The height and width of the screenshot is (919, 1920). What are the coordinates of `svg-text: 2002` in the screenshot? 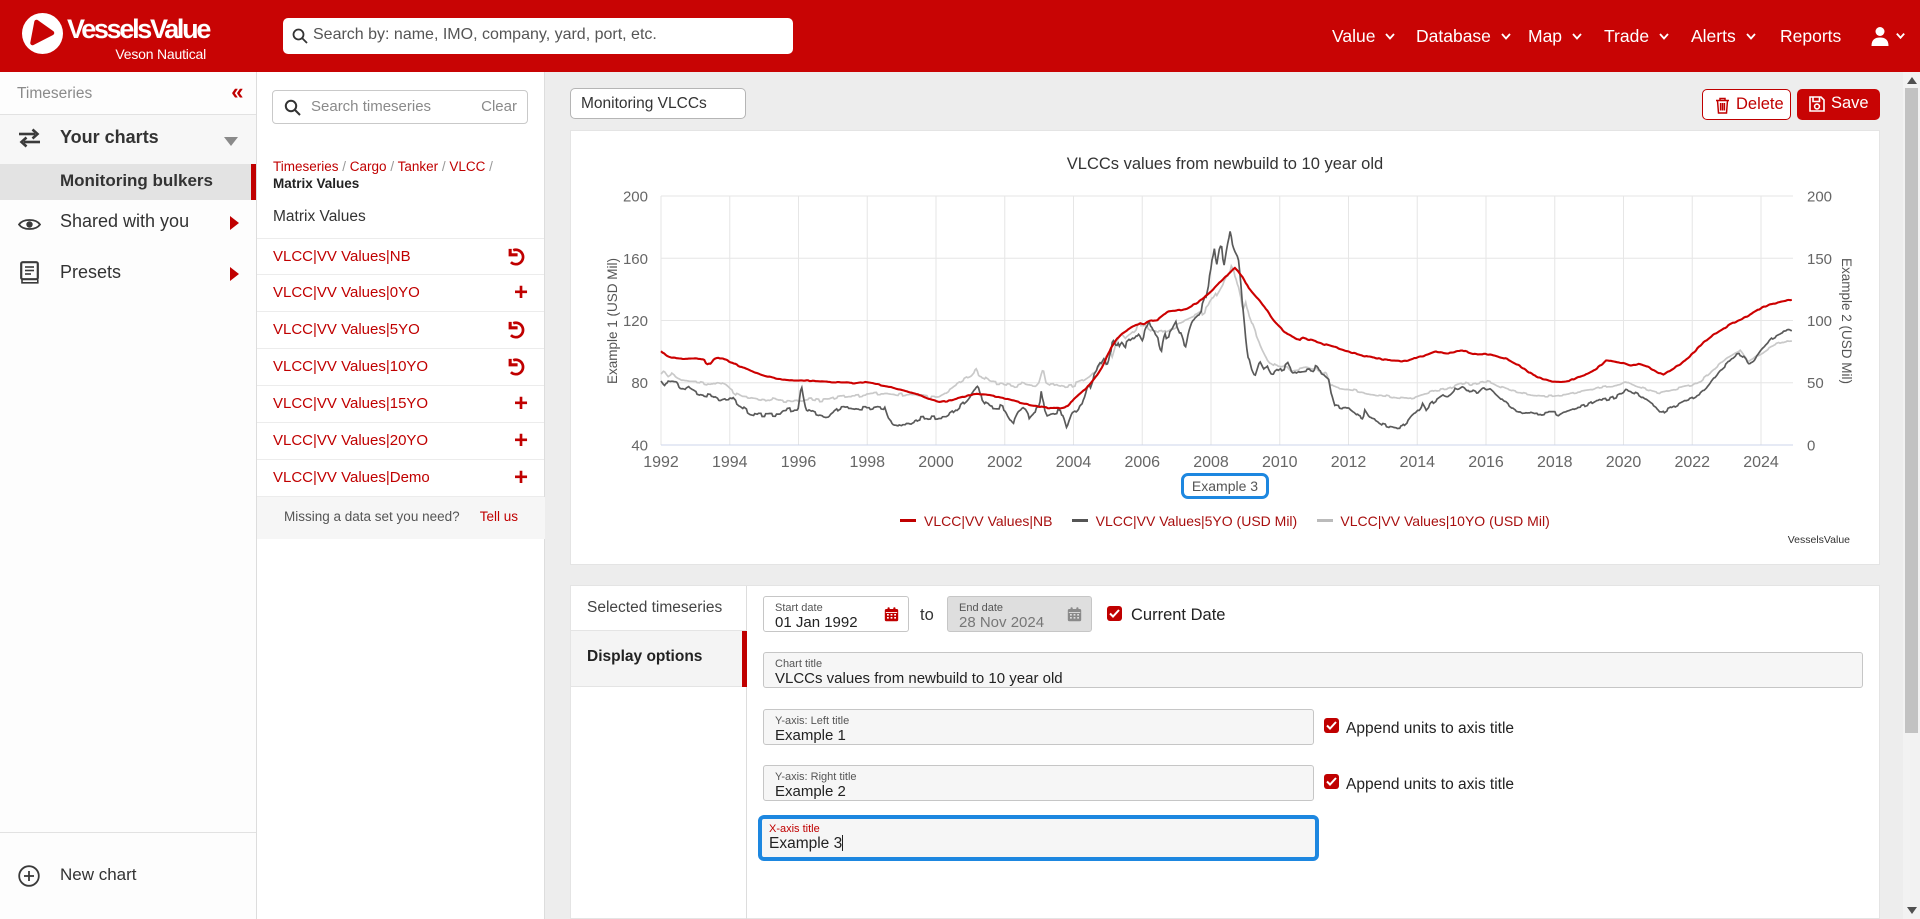 It's located at (1005, 462).